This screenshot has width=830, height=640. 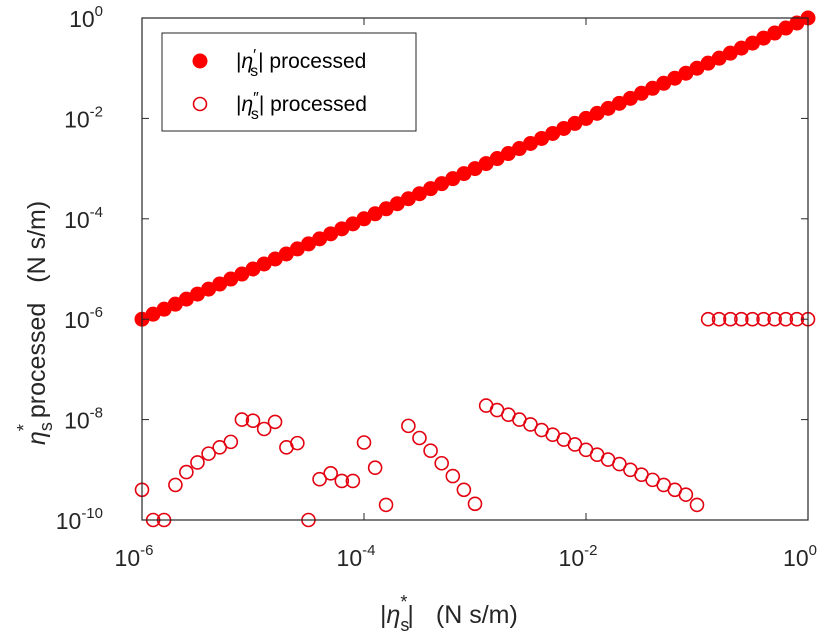 What do you see at coordinates (79, 268) in the screenshot?
I see `y-tick-labels: 10⁻¹⁰ 10⁻⁸ 10⁻⁶ 10⁻⁴ 10⁻² 10⁰` at bounding box center [79, 268].